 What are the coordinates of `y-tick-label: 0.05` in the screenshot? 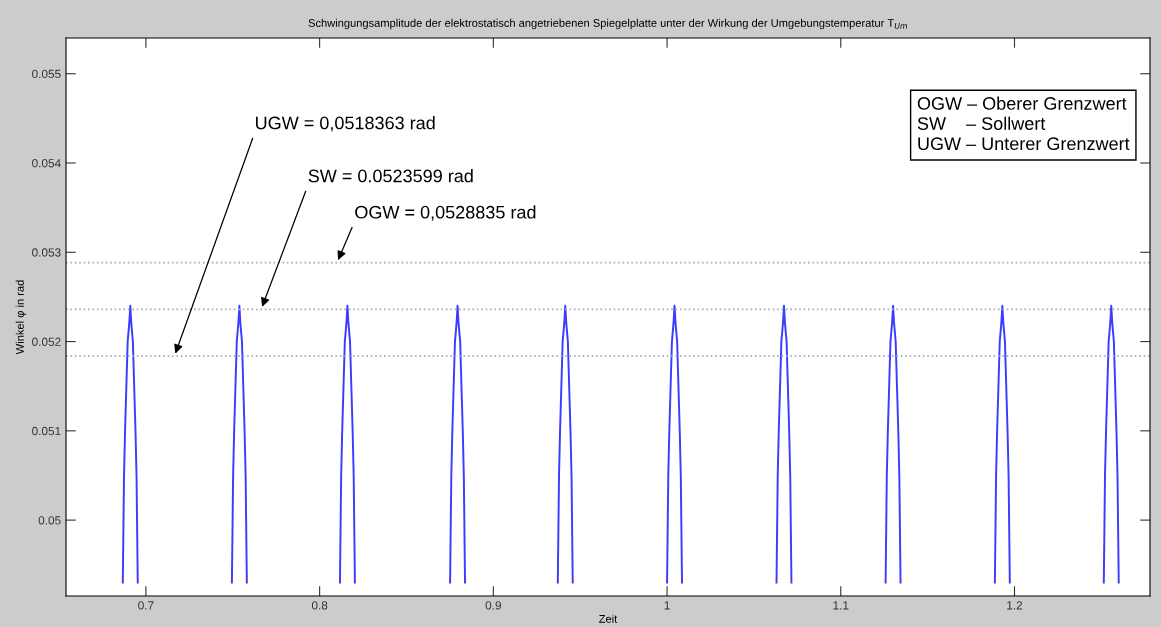 It's located at (49, 520).